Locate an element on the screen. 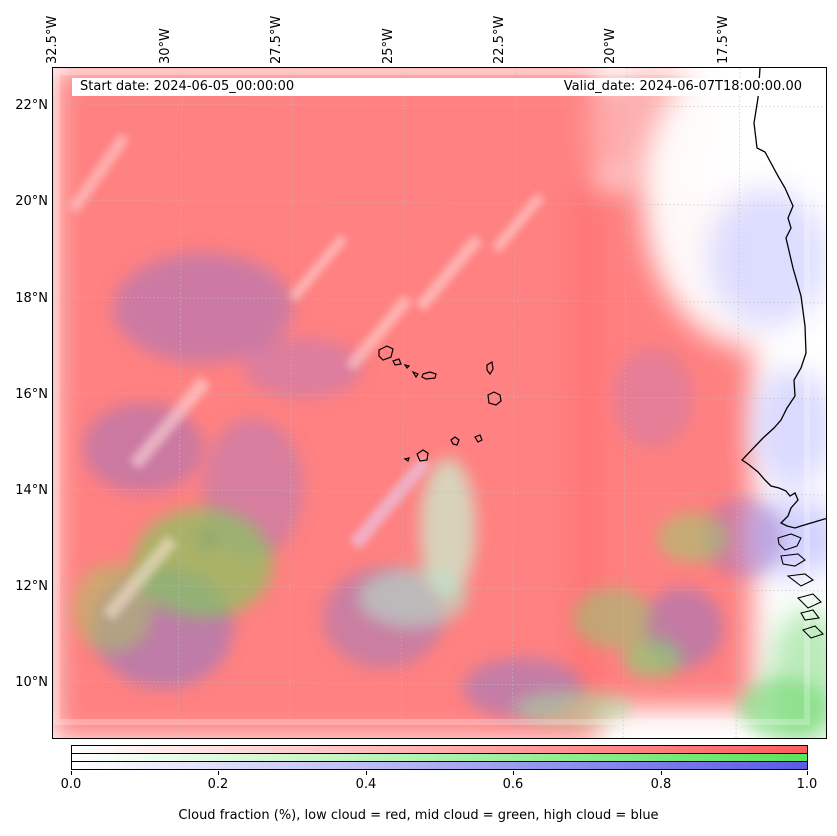  lat-label-14n: 14°N is located at coordinates (31, 490).